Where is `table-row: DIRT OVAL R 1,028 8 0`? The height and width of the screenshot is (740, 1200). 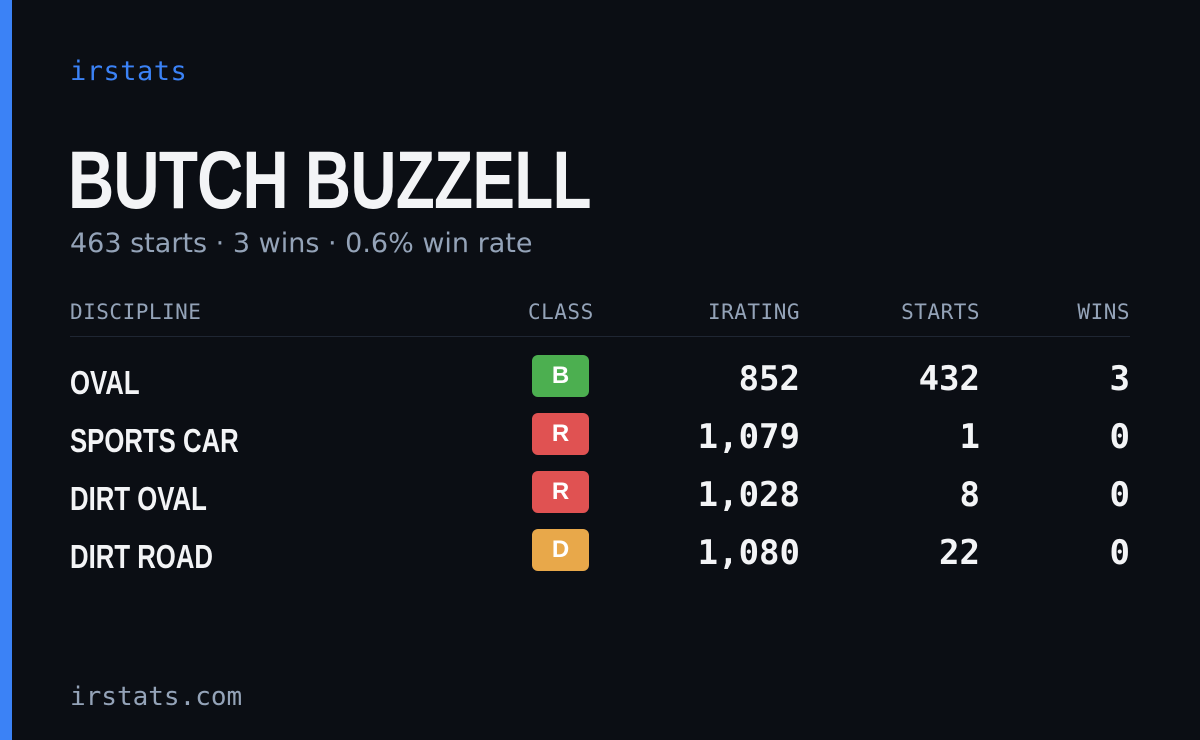
table-row: DIRT OVAL R 1,028 8 0 is located at coordinates (600, 498).